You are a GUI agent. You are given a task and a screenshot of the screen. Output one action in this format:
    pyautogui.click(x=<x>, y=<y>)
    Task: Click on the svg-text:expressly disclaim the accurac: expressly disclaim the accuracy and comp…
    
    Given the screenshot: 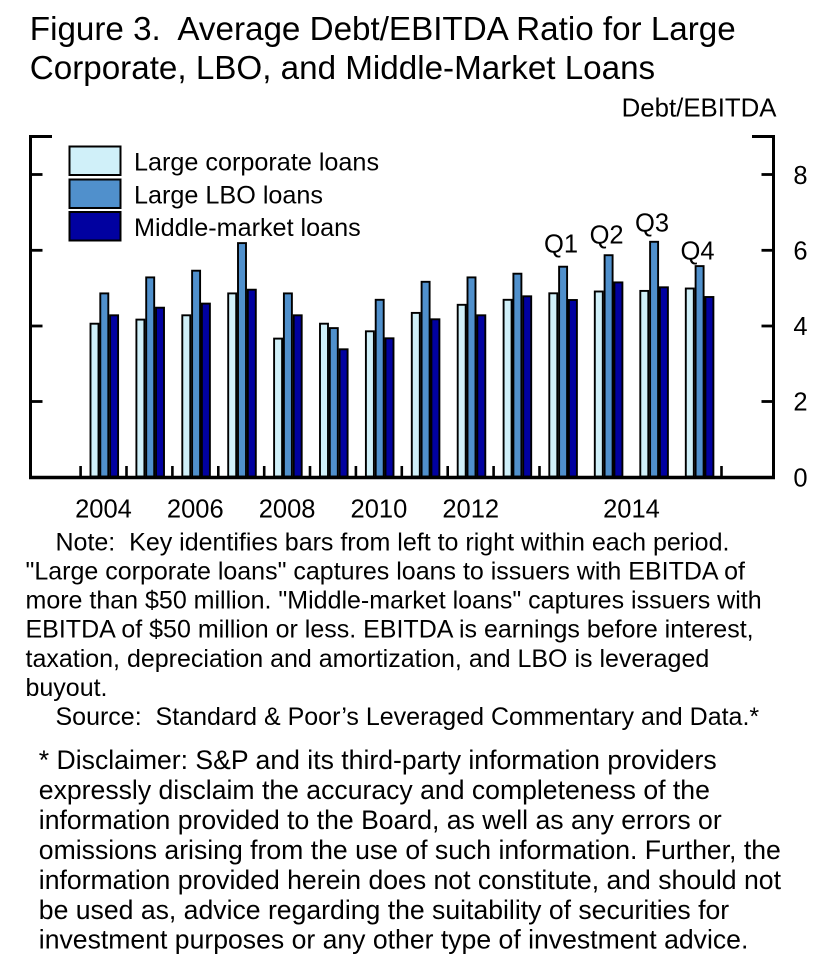 What is the action you would take?
    pyautogui.click(x=374, y=790)
    